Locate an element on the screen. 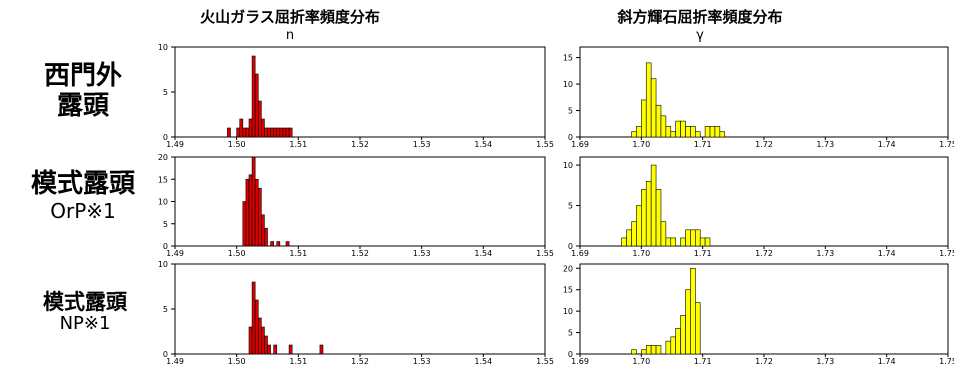  panel-1-glass-ytick-label: 0 is located at coordinates (165, 137).